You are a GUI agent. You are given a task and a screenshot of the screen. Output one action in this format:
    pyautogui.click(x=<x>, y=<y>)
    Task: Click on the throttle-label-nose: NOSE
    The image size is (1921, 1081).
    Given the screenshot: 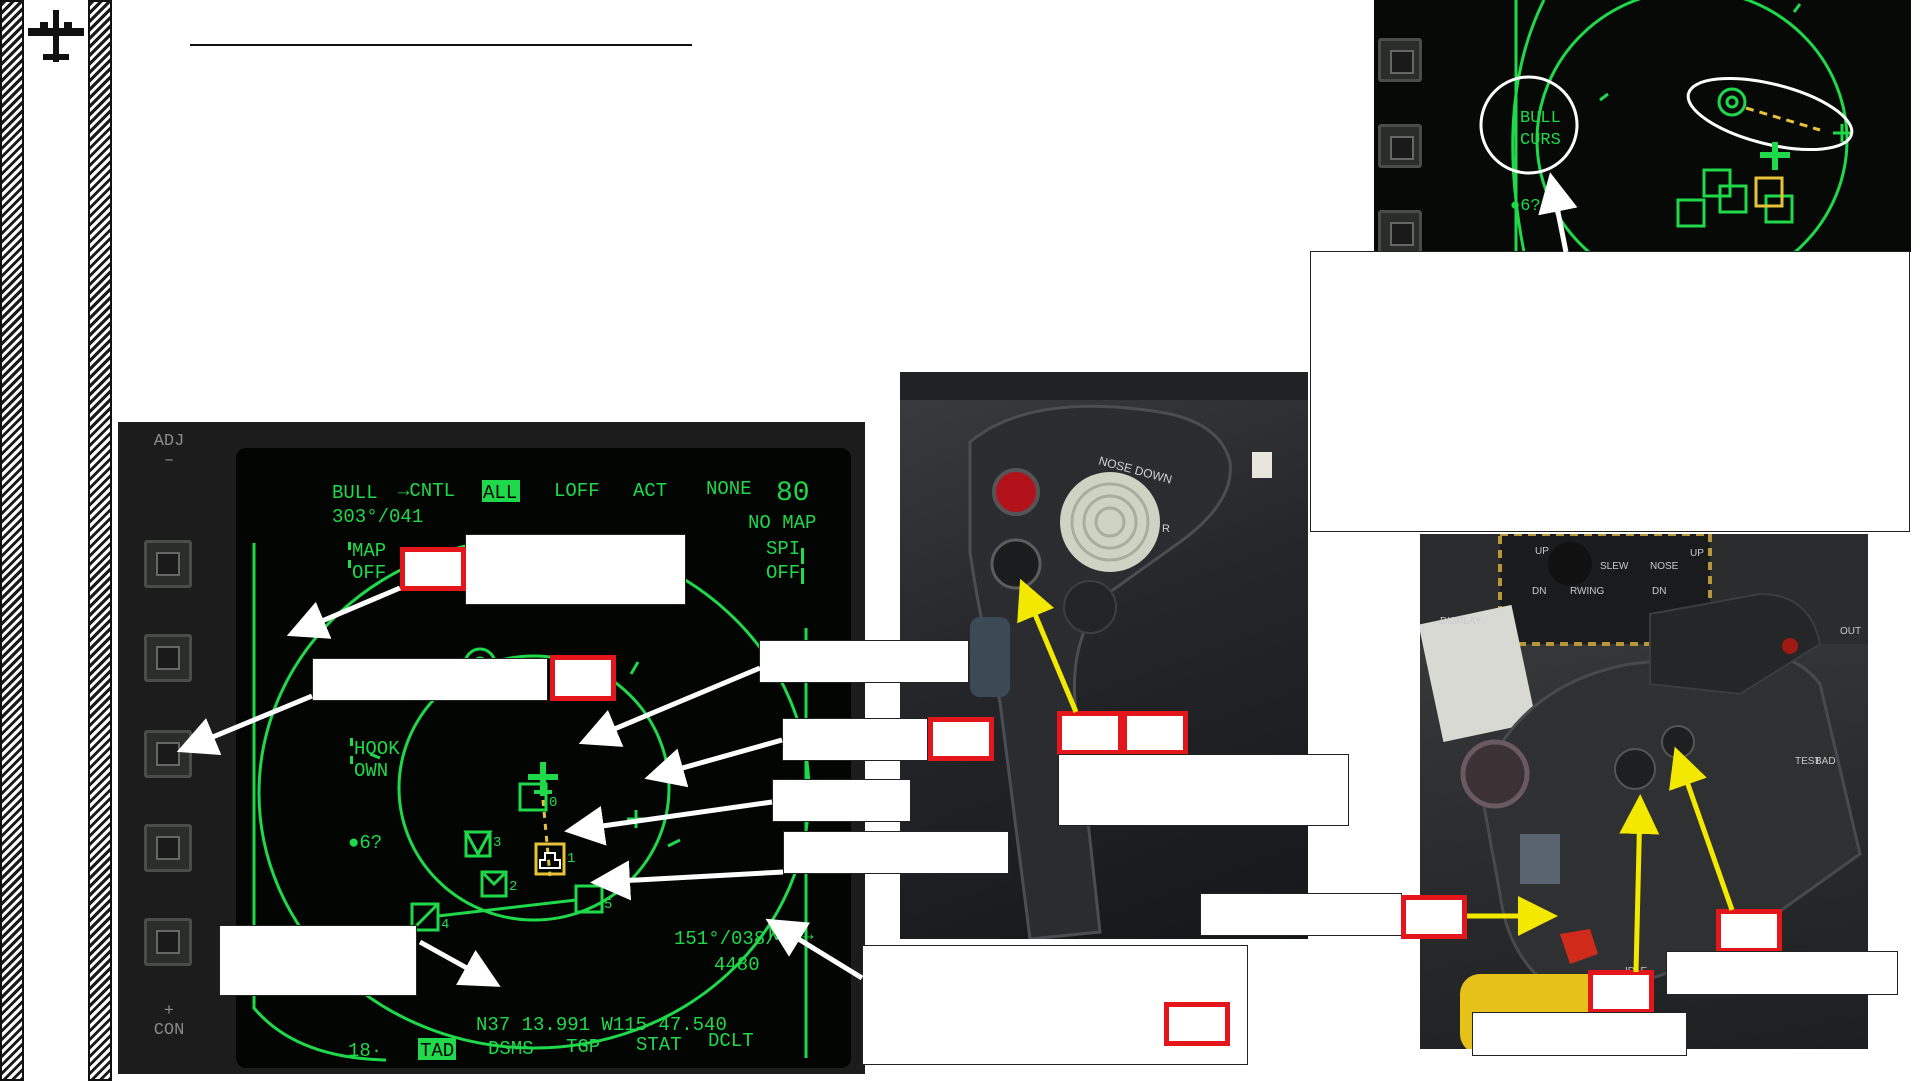 What is the action you would take?
    pyautogui.click(x=1664, y=566)
    